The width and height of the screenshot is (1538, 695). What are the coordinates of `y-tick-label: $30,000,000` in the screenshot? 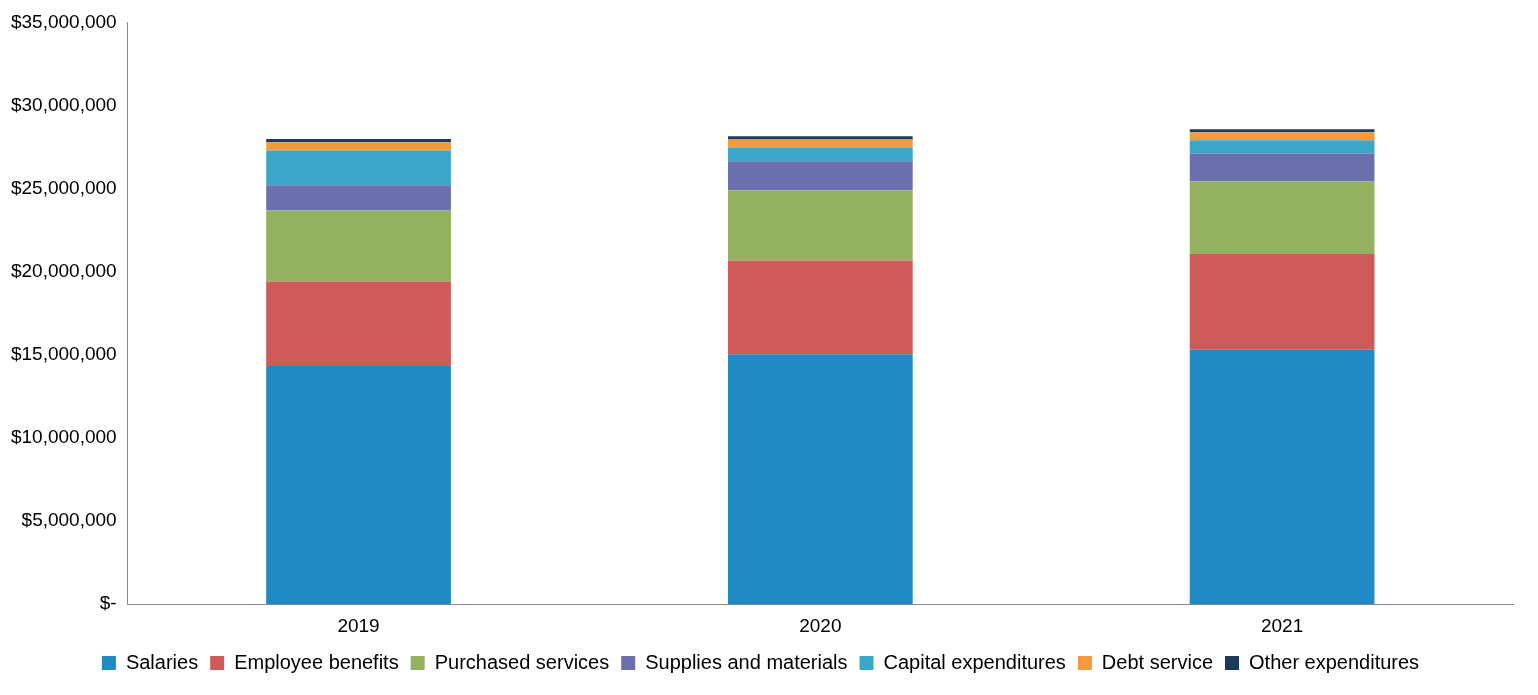 It's located at (63, 104).